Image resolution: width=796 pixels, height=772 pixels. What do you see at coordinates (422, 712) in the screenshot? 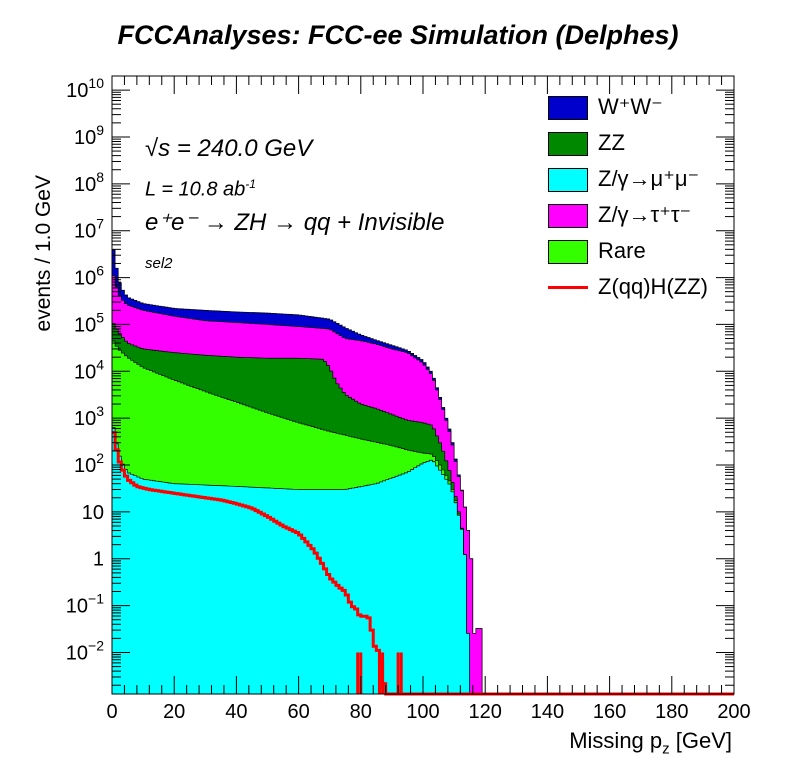
I see `x-tick-label-5: 100` at bounding box center [422, 712].